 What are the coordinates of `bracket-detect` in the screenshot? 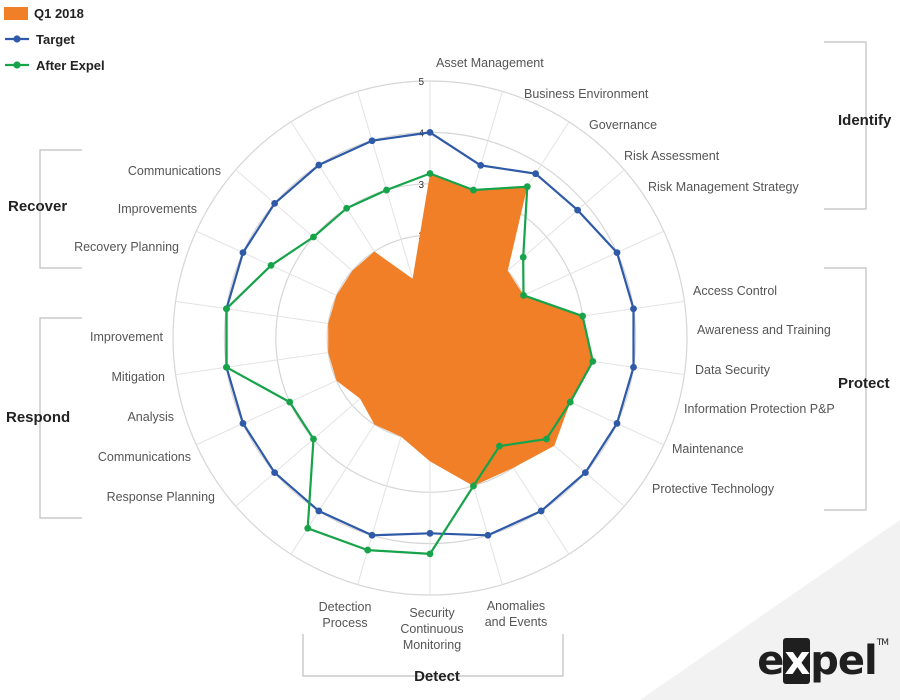 It's located at (433, 655).